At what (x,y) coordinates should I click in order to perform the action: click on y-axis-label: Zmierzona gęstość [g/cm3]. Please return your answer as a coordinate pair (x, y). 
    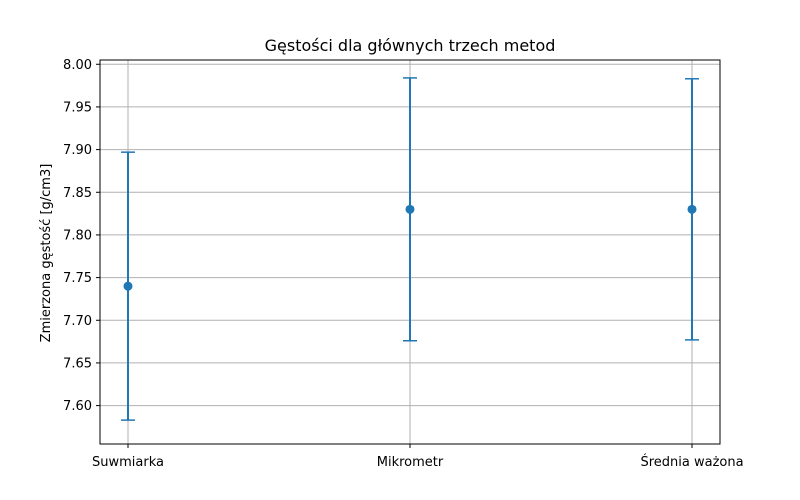
    Looking at the image, I should click on (46, 253).